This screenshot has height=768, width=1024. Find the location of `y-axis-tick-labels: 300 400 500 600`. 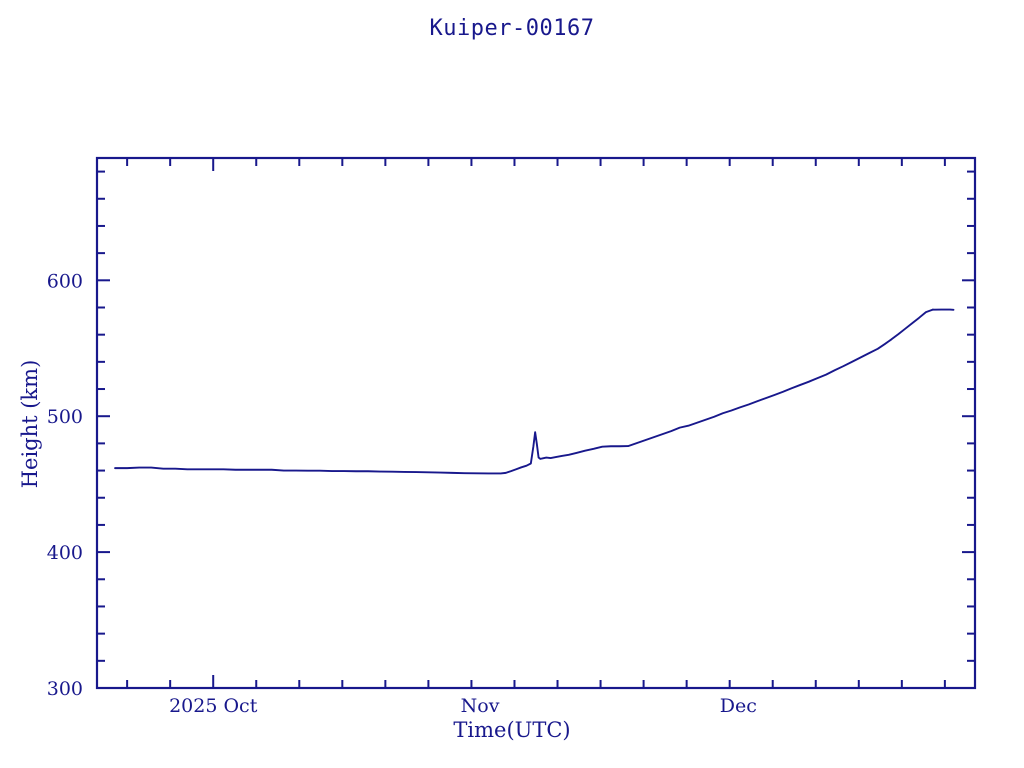

y-axis-tick-labels: 300 400 500 600 is located at coordinates (65, 485).